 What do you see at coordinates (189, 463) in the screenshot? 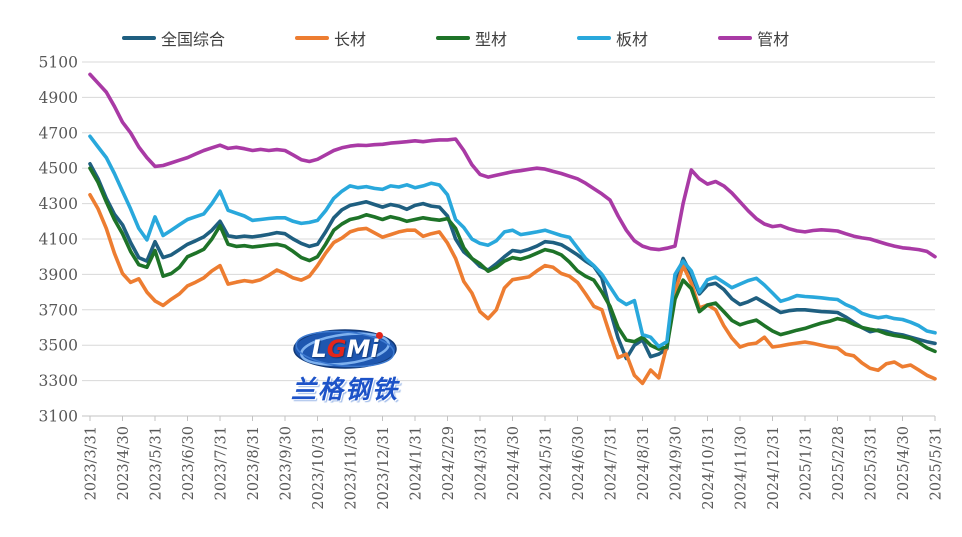
I see `x-axis-tick-label: 2023/6/30` at bounding box center [189, 463].